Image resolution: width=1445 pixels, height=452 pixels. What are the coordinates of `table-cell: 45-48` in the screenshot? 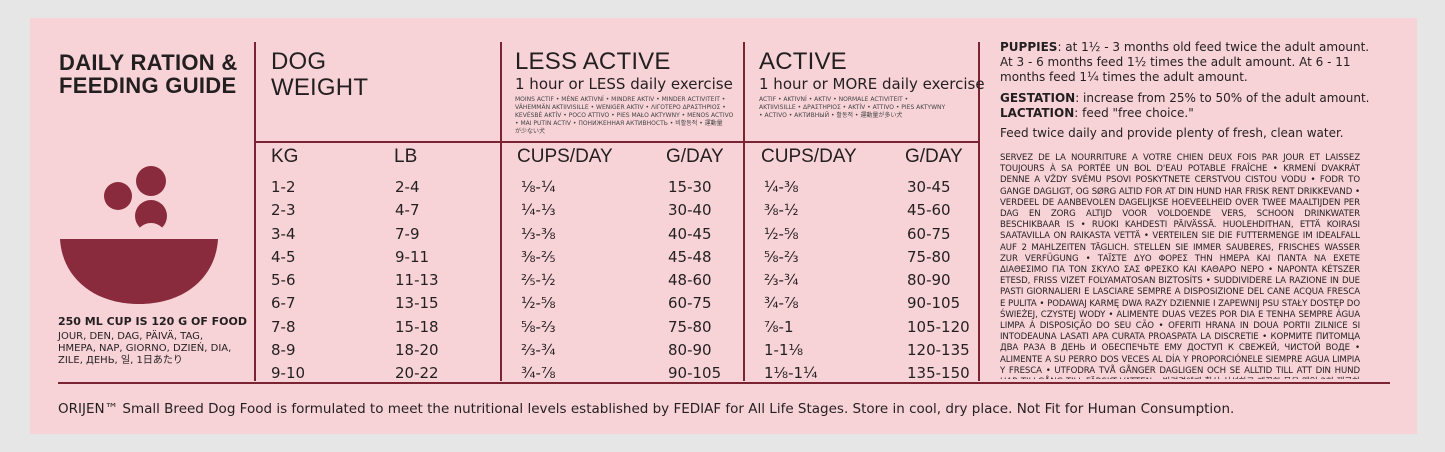 It's located at (690, 256).